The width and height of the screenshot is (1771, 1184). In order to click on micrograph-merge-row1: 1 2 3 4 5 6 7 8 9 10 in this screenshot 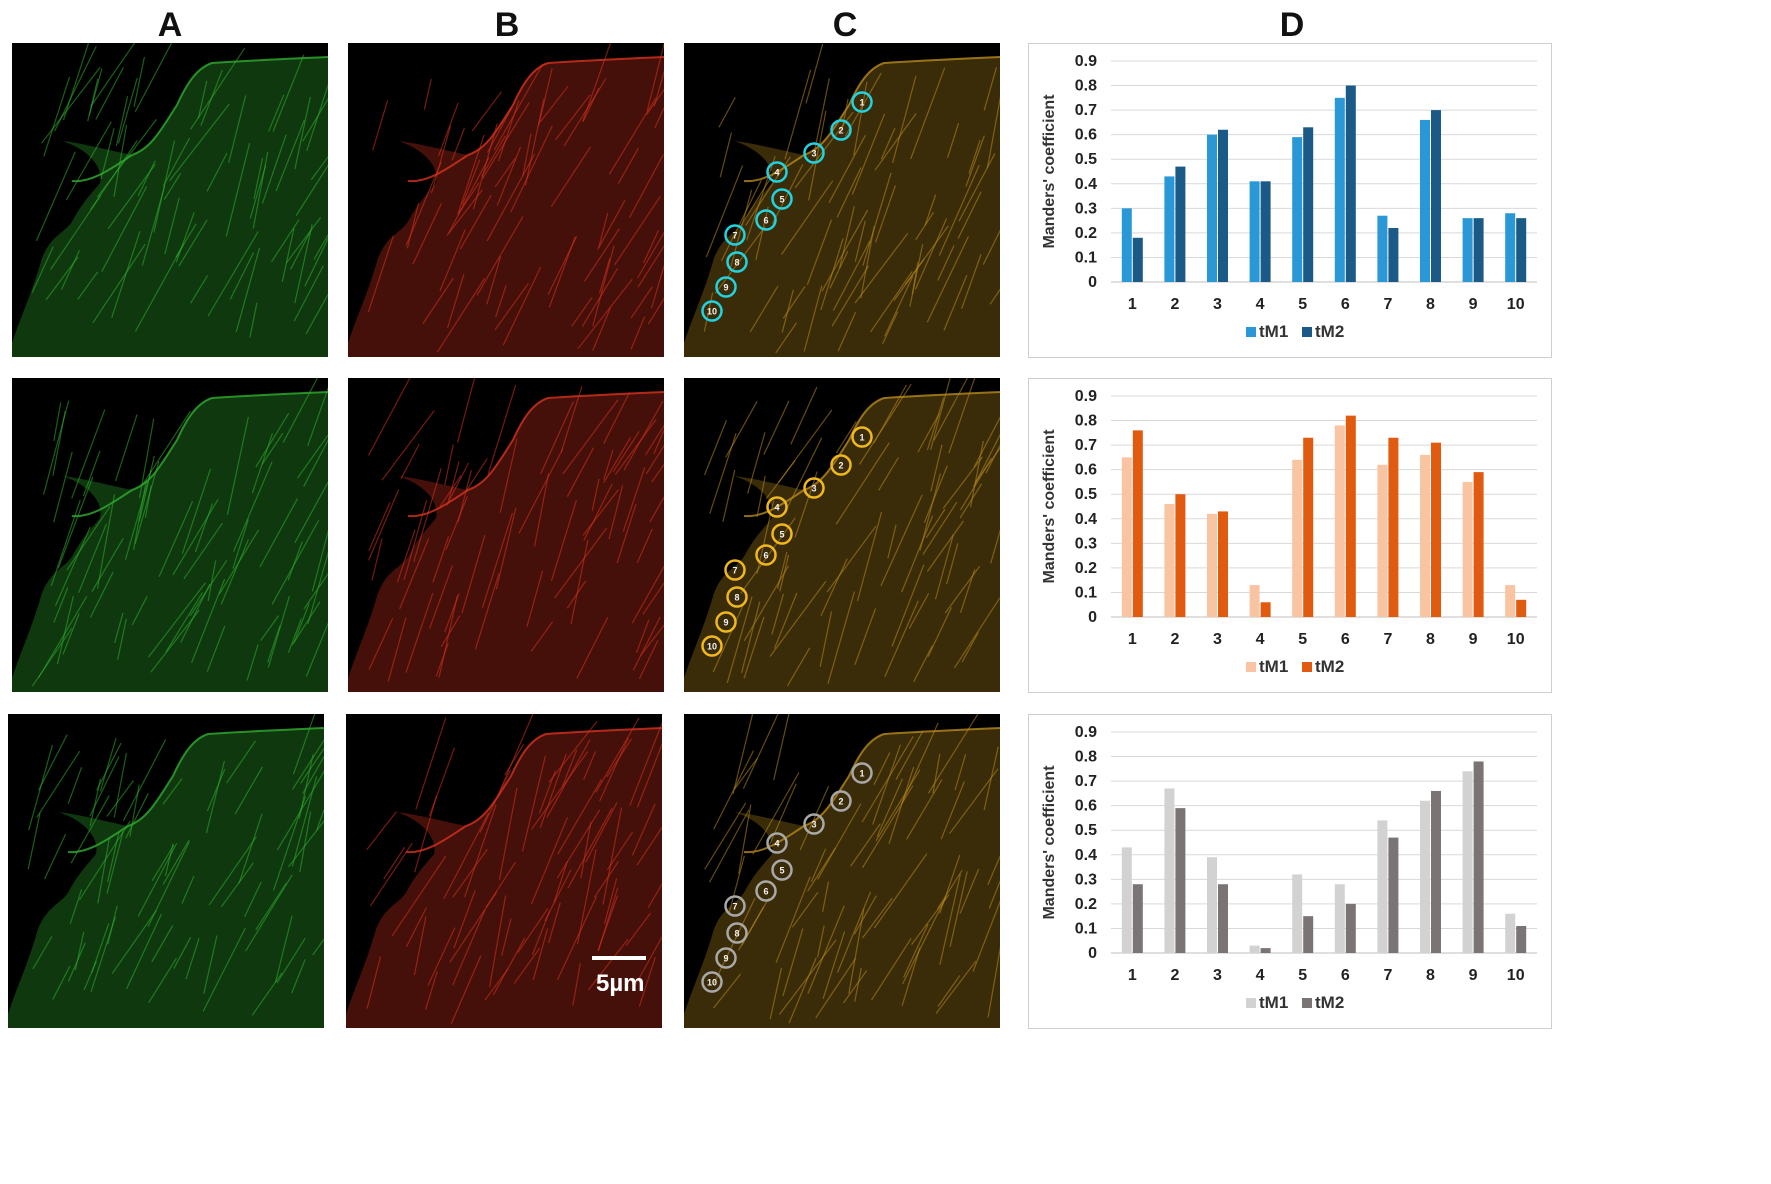, I will do `click(842, 200)`.